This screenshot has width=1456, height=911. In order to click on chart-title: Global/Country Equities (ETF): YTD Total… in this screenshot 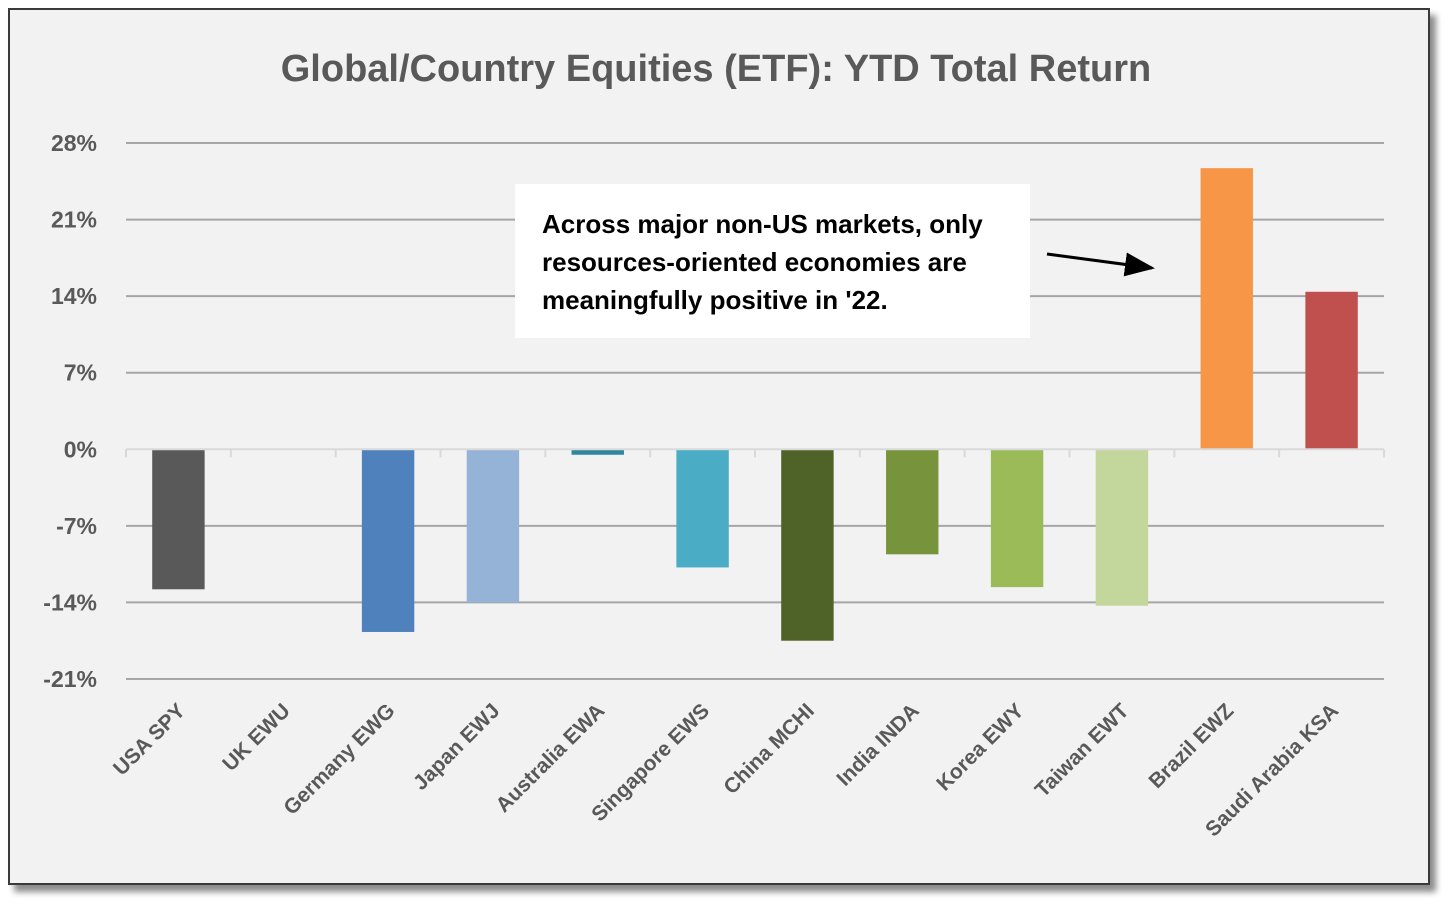, I will do `click(716, 69)`.